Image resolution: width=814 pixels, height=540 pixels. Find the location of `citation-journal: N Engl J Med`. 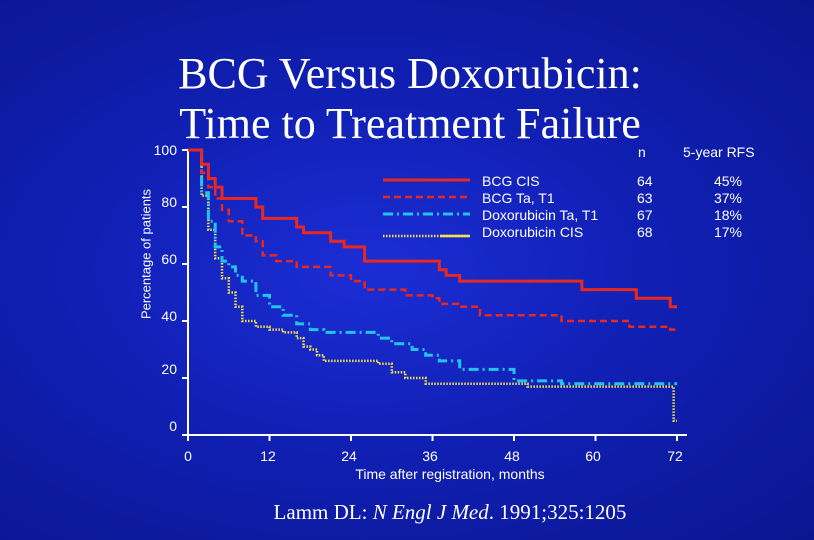

citation-journal: N Engl J Med is located at coordinates (430, 512).